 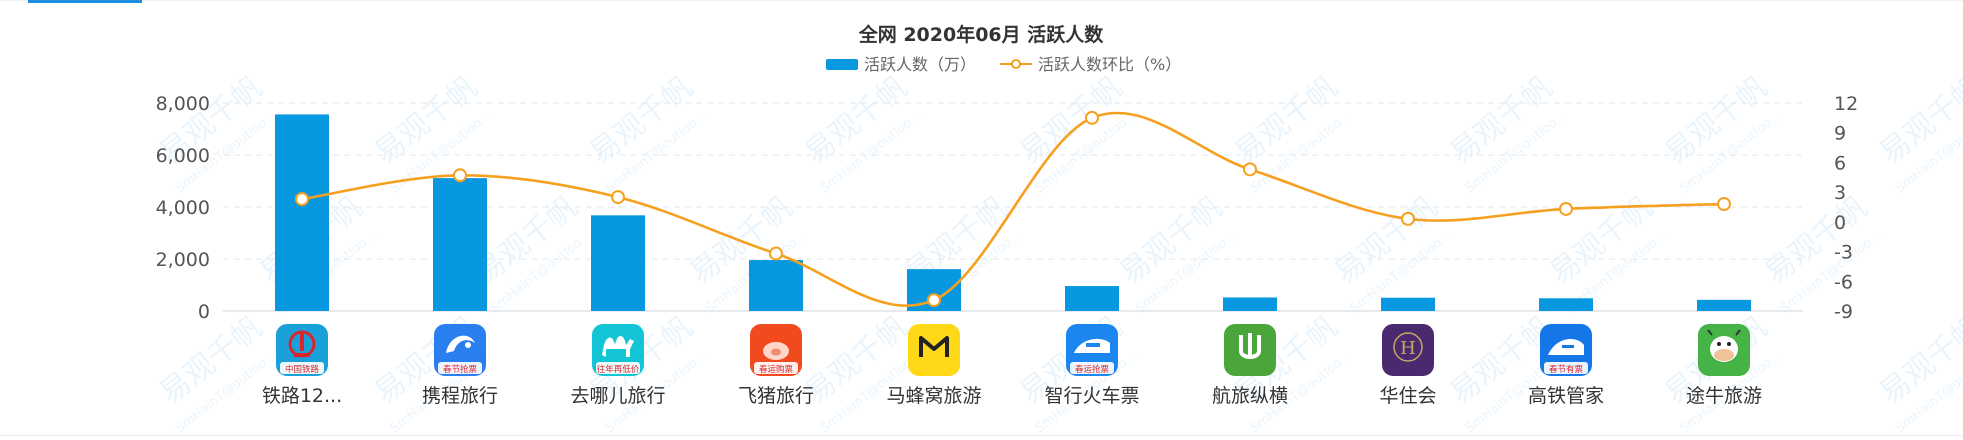 What do you see at coordinates (302, 350) in the screenshot?
I see `railway-12306-icon: 中国铁路` at bounding box center [302, 350].